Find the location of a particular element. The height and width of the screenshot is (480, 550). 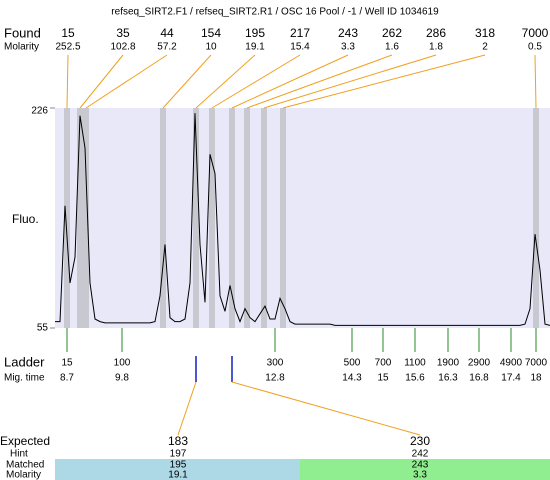

found-size: 195 is located at coordinates (255, 33).